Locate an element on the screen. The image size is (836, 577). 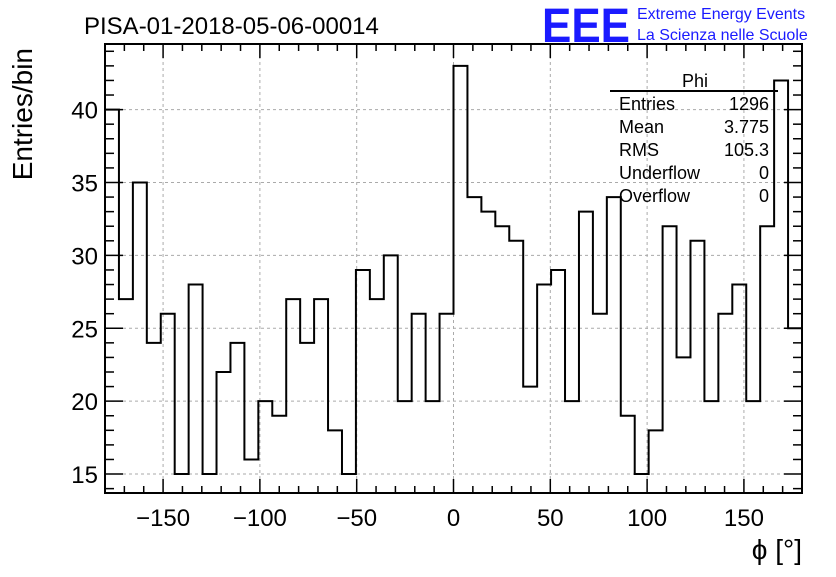
y-tick-label: 30 is located at coordinates (84, 256).